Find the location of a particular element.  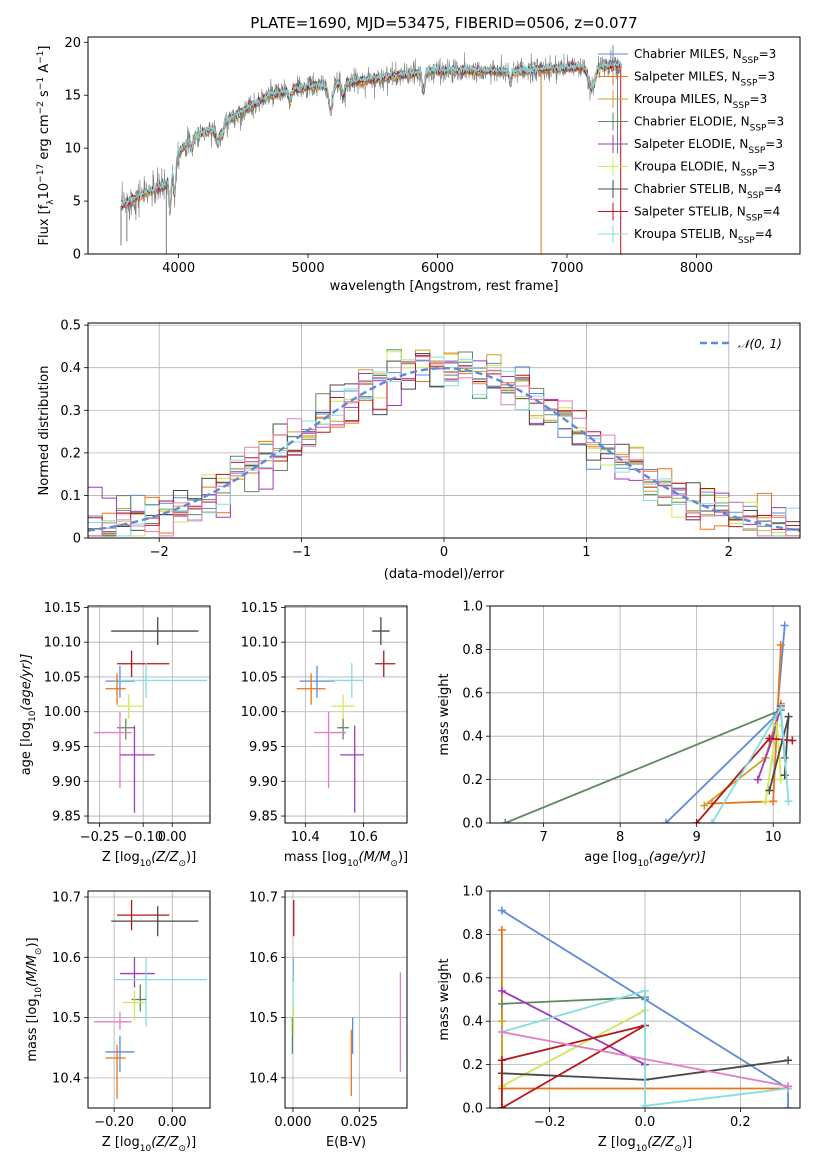

x-axis-label: age [log10(age/yr)] is located at coordinates (645, 859).